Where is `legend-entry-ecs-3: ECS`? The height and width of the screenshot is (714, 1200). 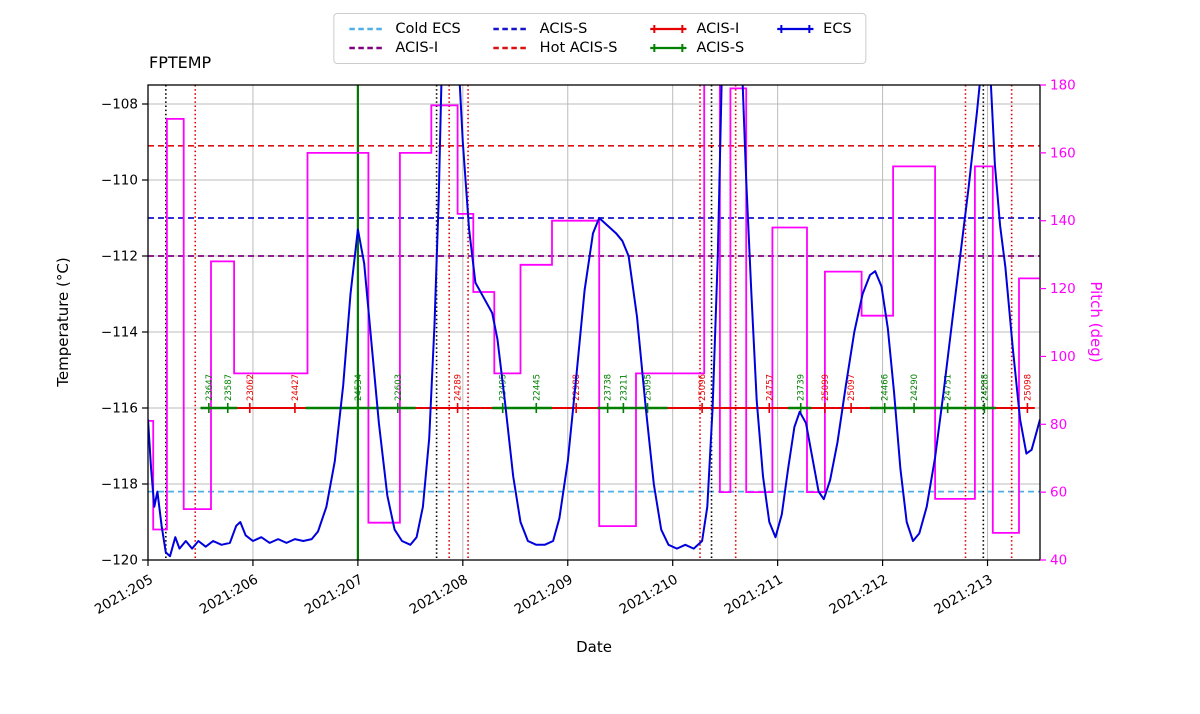 legend-entry-ecs-3: ECS is located at coordinates (814, 29).